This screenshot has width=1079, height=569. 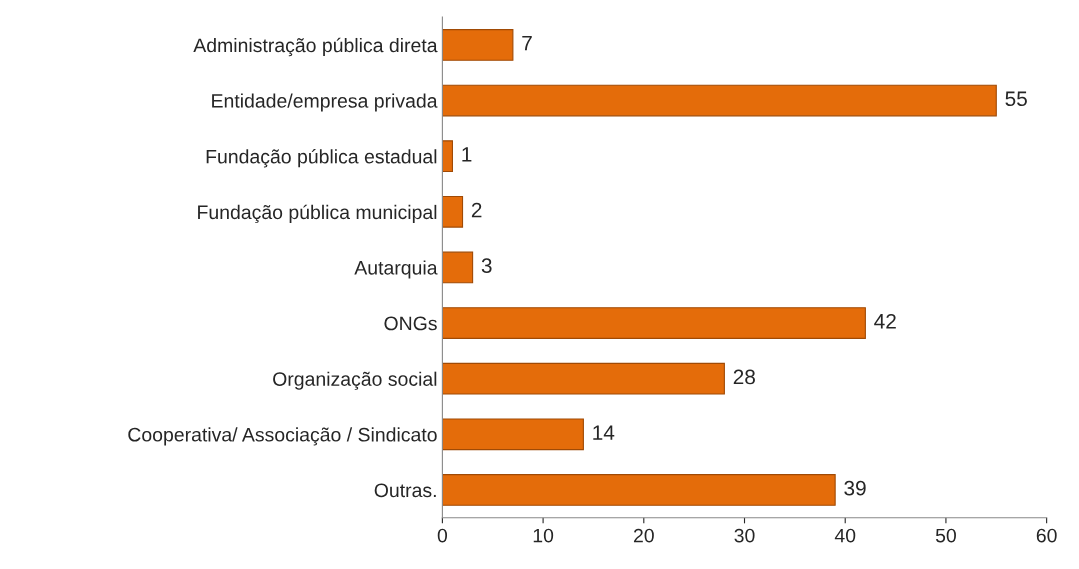 What do you see at coordinates (321, 158) in the screenshot?
I see `y-tick-label: Fundação pública estadual` at bounding box center [321, 158].